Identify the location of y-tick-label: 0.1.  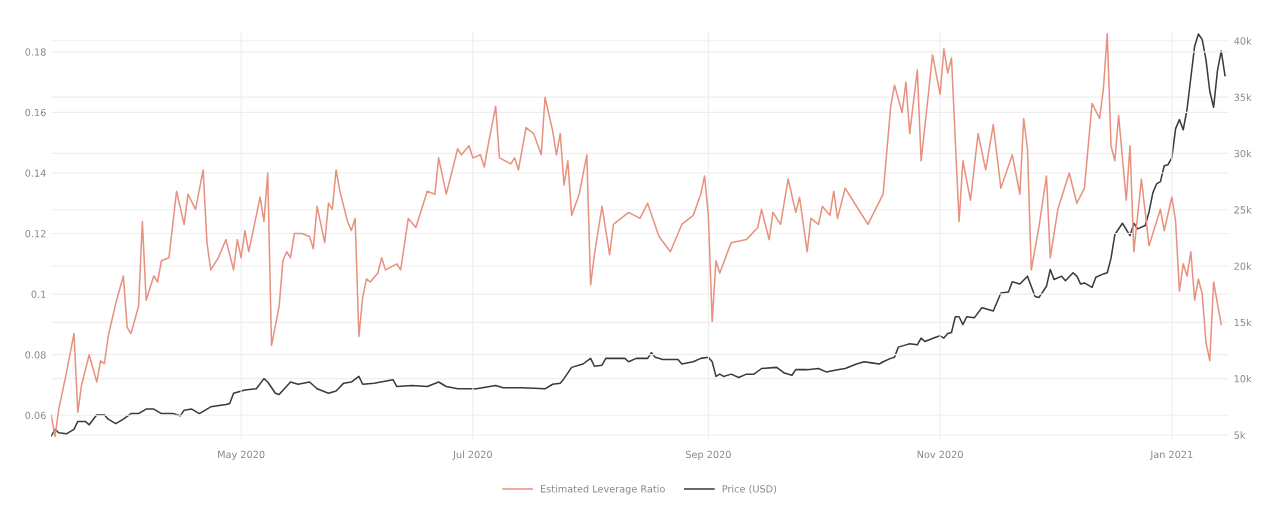
(38, 294).